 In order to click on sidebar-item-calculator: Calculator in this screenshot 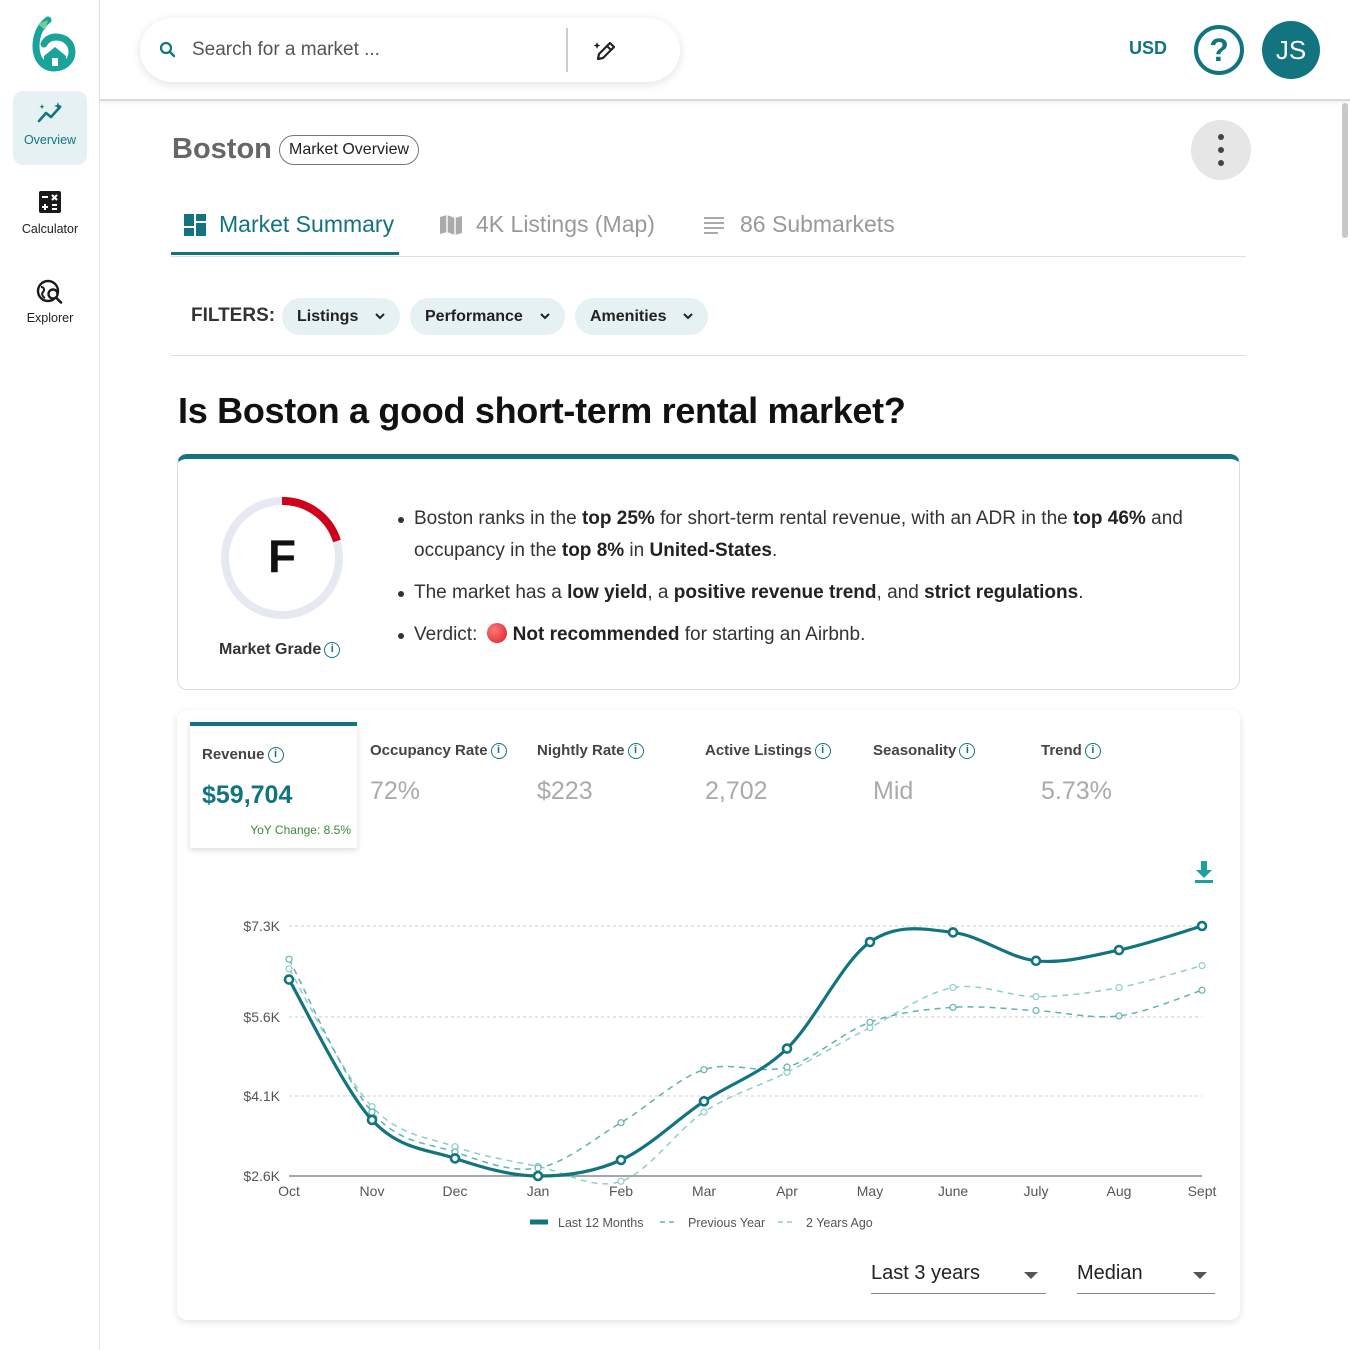, I will do `click(50, 217)`.